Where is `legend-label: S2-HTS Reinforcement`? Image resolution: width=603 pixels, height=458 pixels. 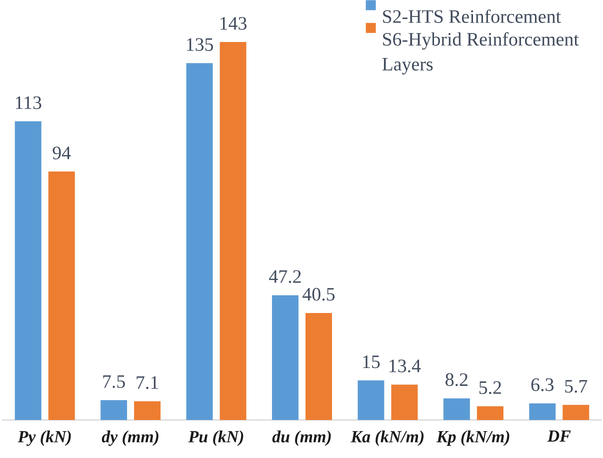
legend-label: S2-HTS Reinforcement is located at coordinates (472, 16).